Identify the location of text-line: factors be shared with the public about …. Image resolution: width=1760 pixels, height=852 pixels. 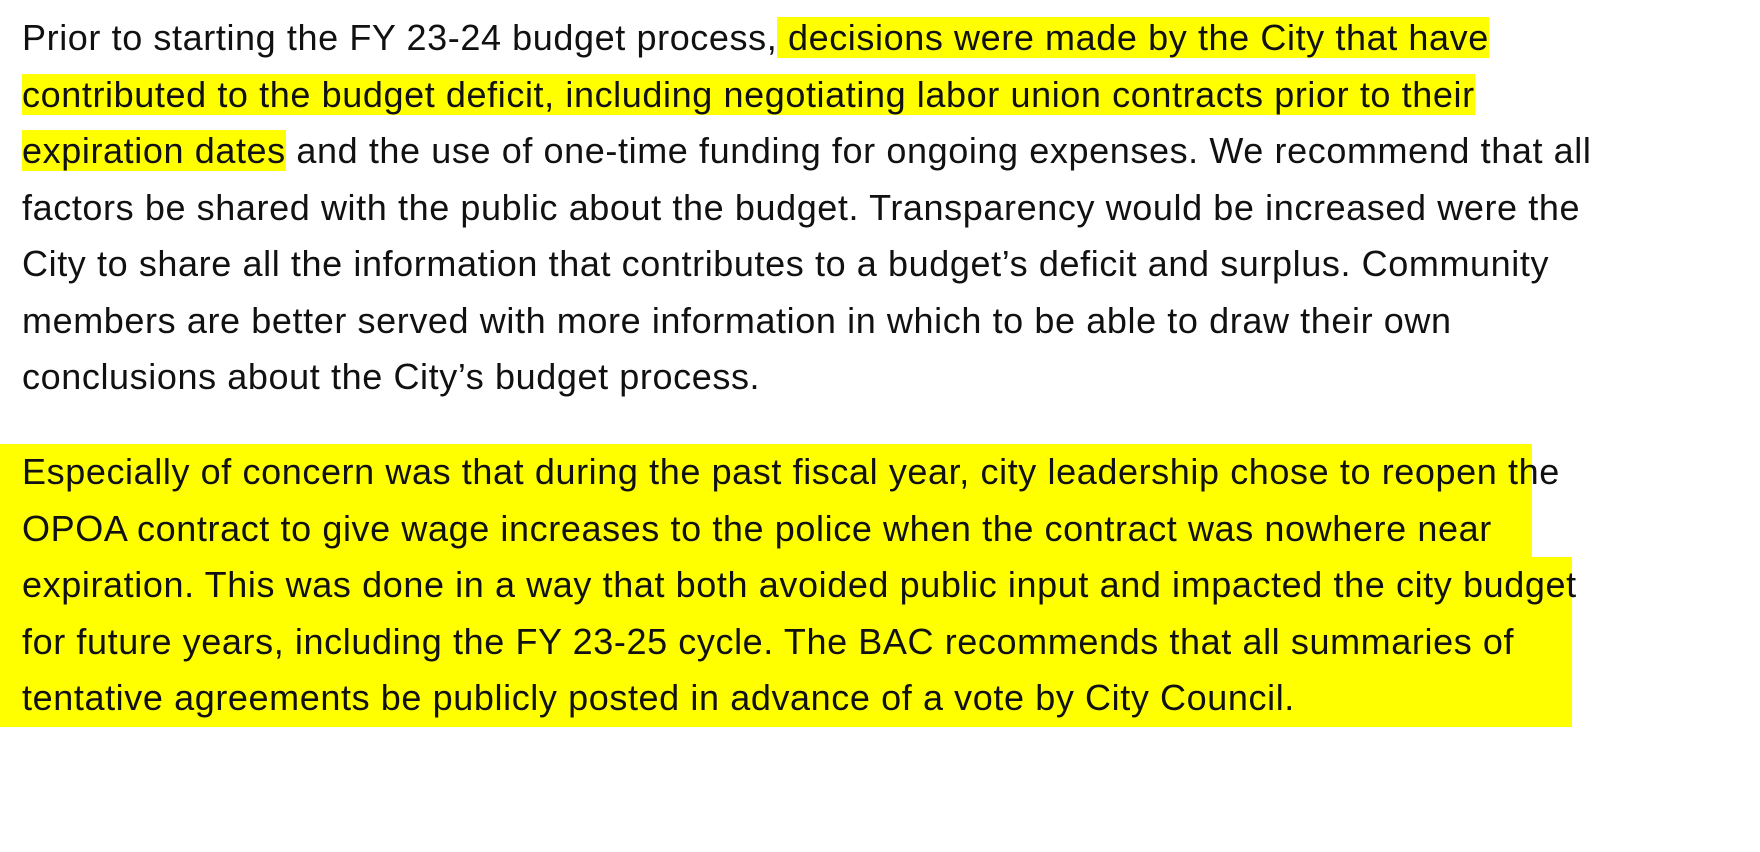
(795, 208).